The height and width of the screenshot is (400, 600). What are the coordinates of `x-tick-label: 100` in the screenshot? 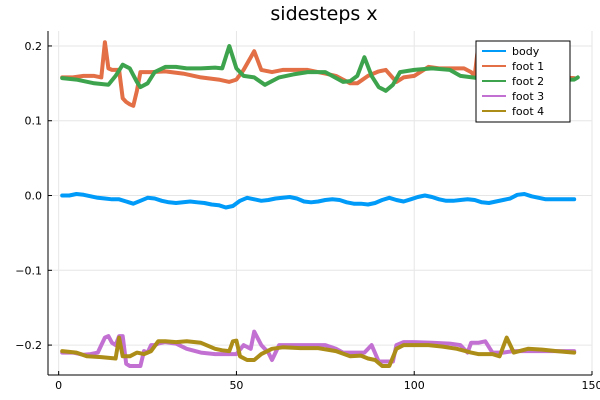 It's located at (414, 385).